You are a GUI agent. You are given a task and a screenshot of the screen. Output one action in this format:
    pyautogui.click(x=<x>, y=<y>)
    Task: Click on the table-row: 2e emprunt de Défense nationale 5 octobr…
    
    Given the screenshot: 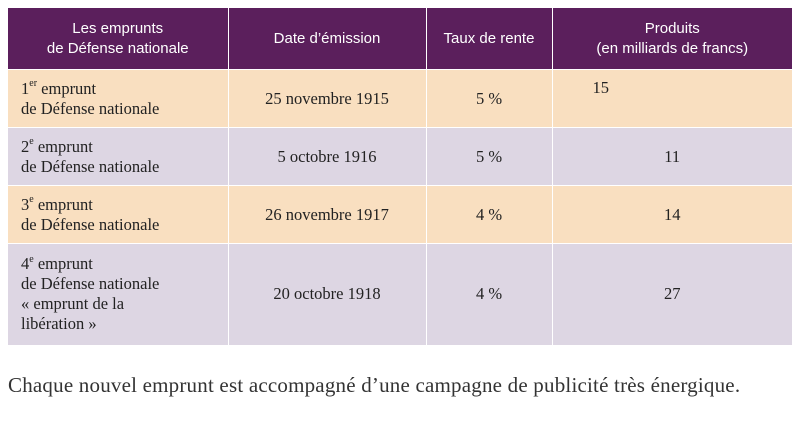 What is the action you would take?
    pyautogui.click(x=400, y=156)
    